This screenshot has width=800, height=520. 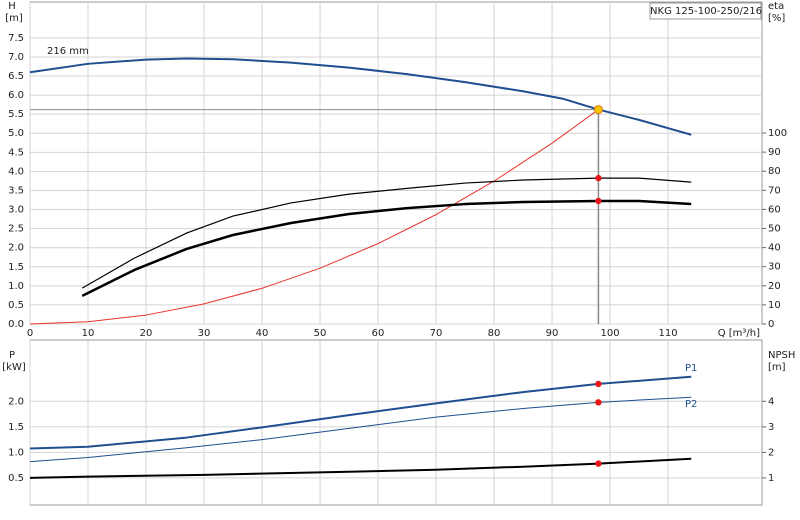 What do you see at coordinates (691, 404) in the screenshot?
I see `series-label: P2` at bounding box center [691, 404].